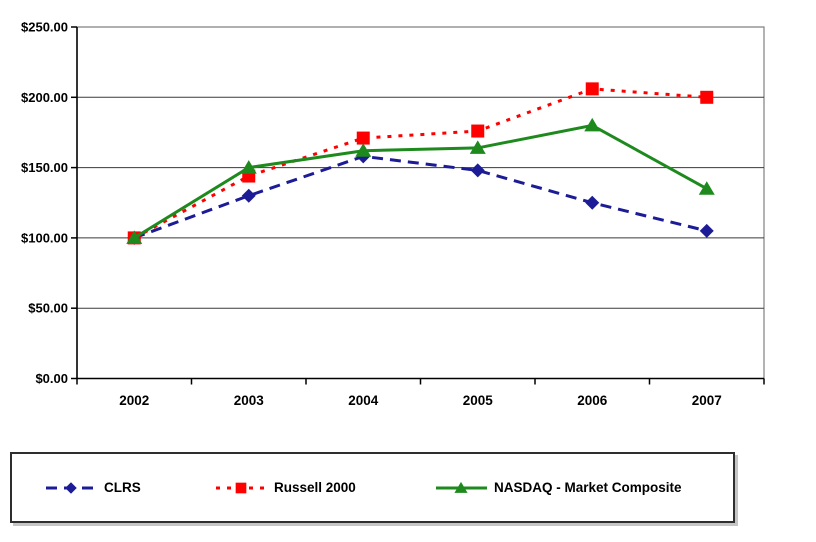 The width and height of the screenshot is (816, 542). I want to click on y-tick-label: $50.00, so click(48, 308).